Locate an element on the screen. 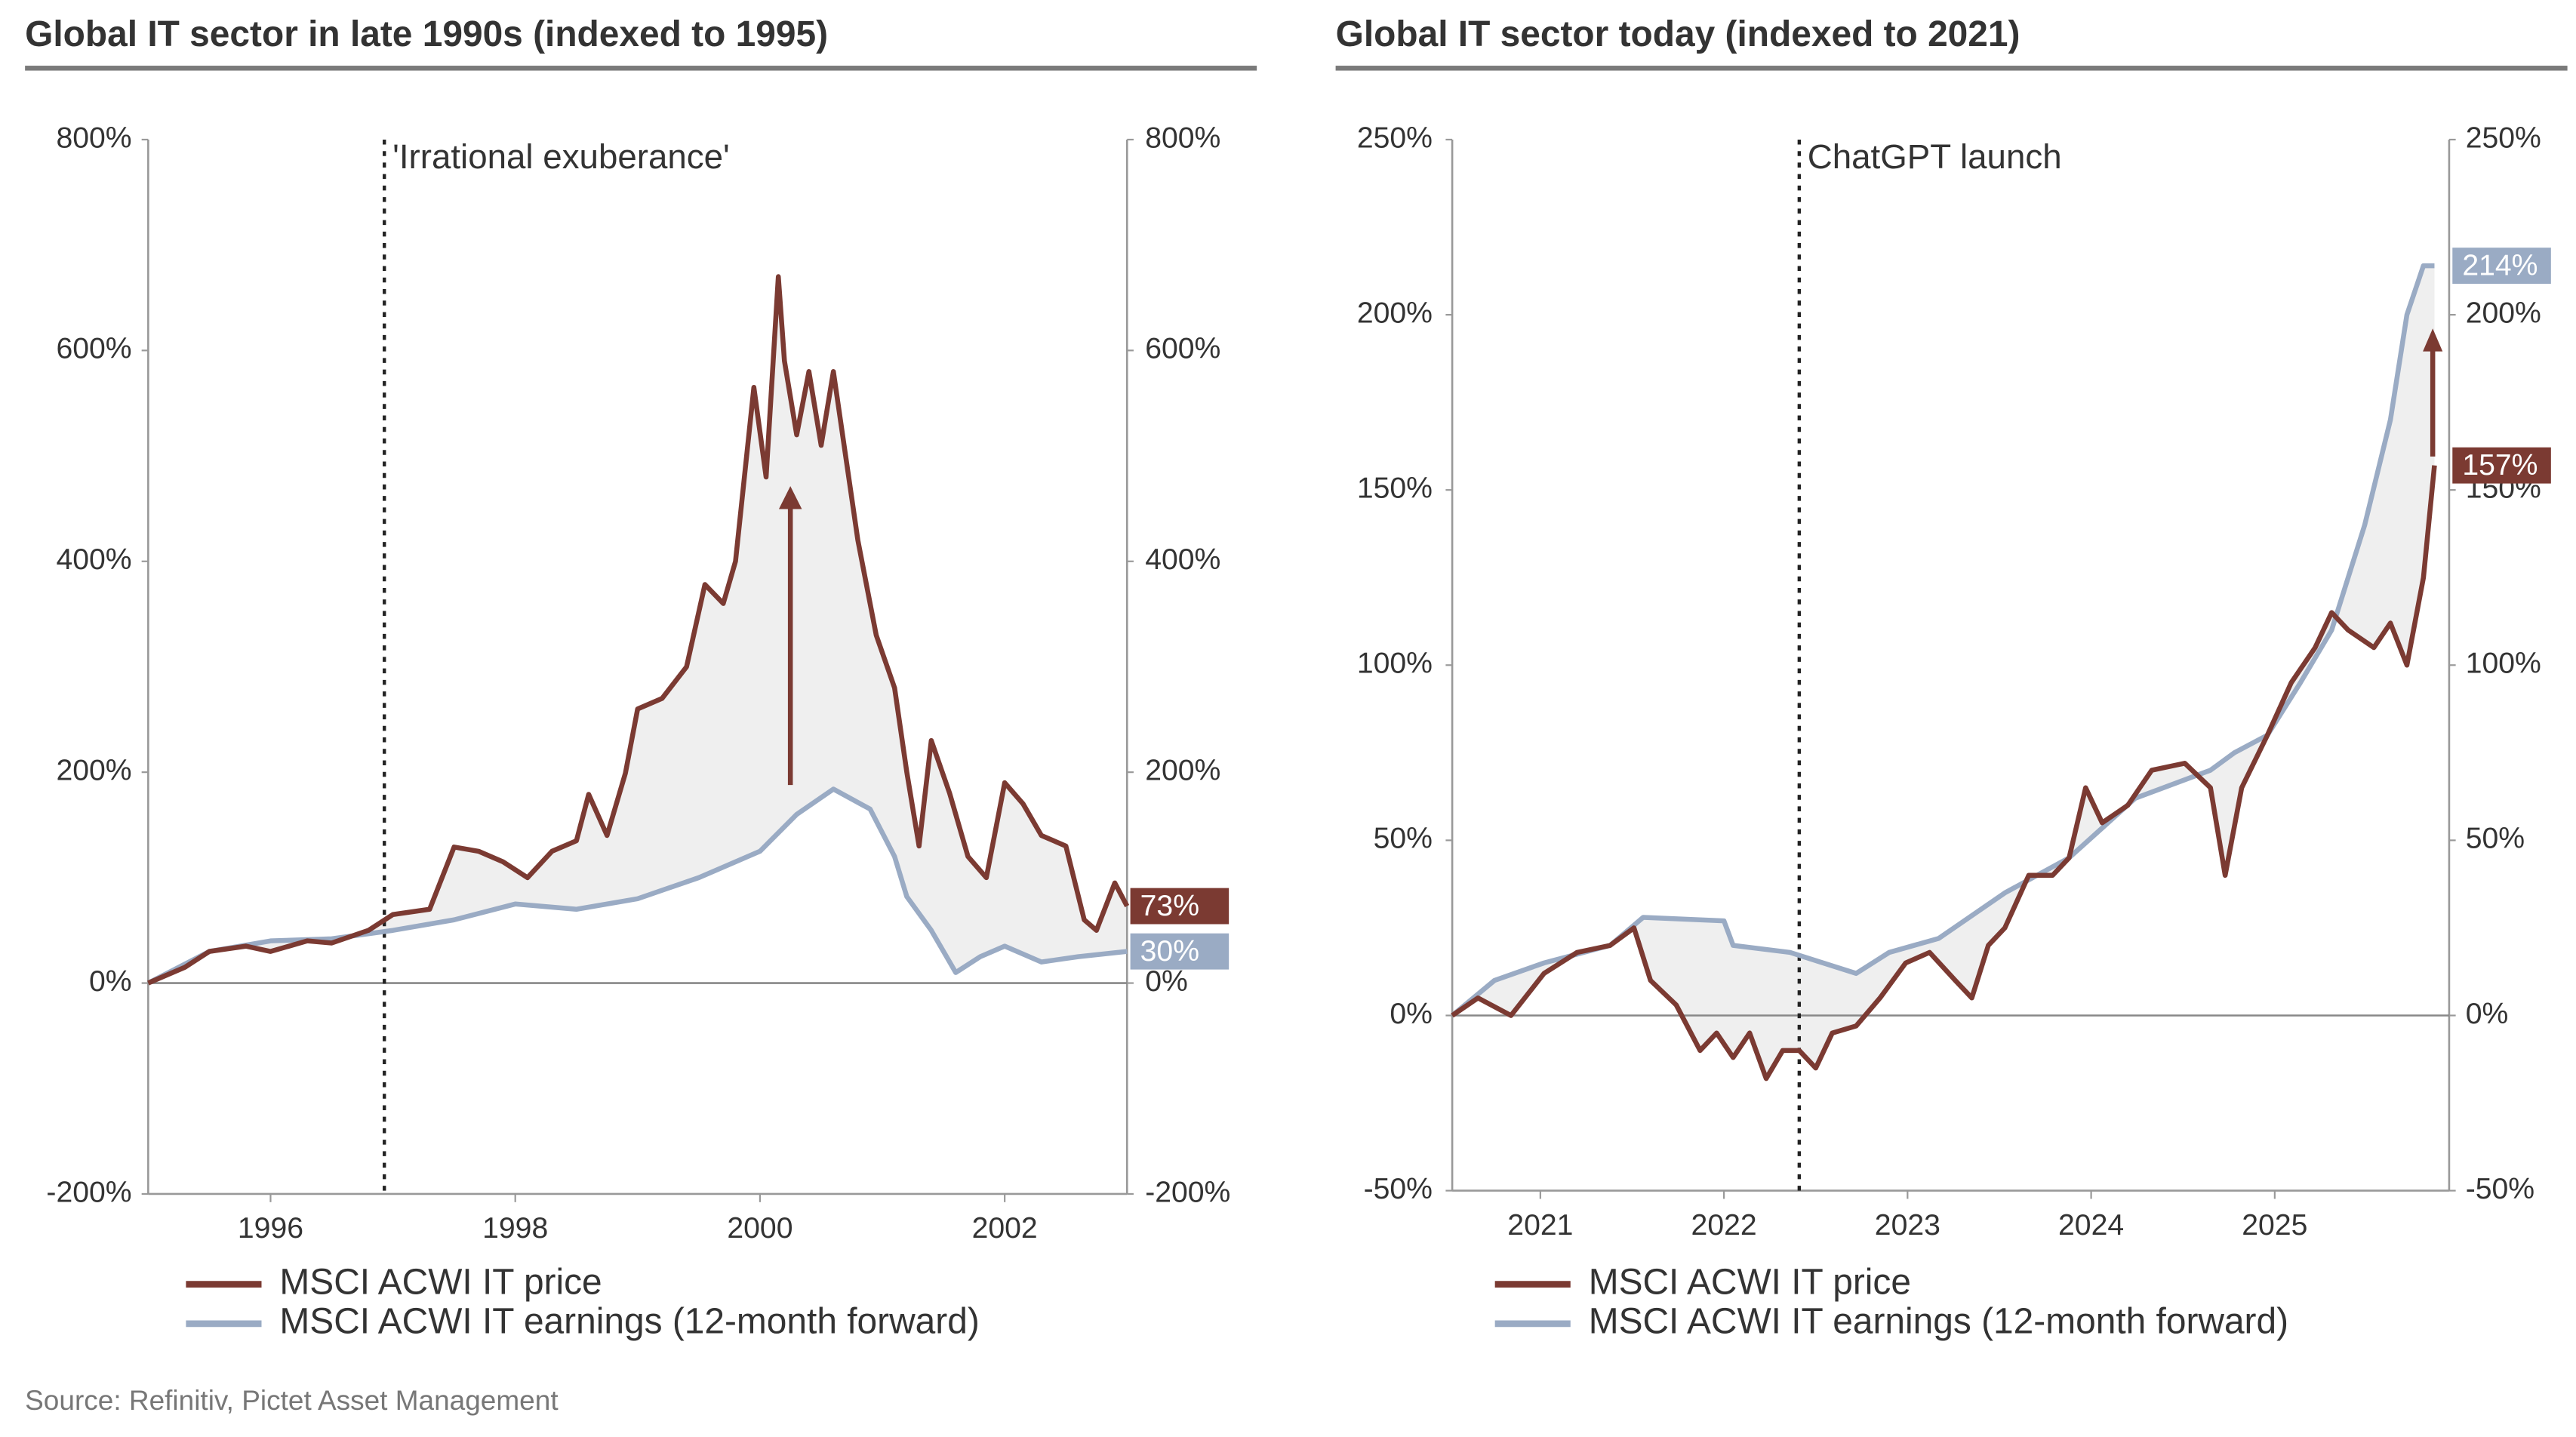 This screenshot has width=2576, height=1437. y-tick-label: 800% is located at coordinates (93, 138).